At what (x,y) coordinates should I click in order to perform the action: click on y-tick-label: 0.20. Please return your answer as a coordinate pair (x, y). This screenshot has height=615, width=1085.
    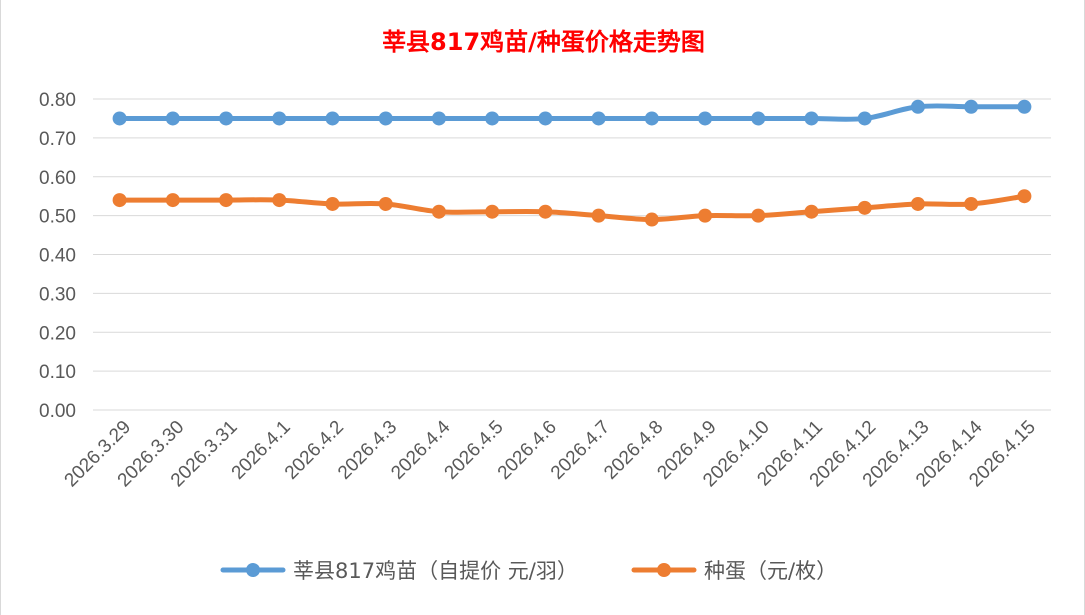
    Looking at the image, I should click on (57, 333).